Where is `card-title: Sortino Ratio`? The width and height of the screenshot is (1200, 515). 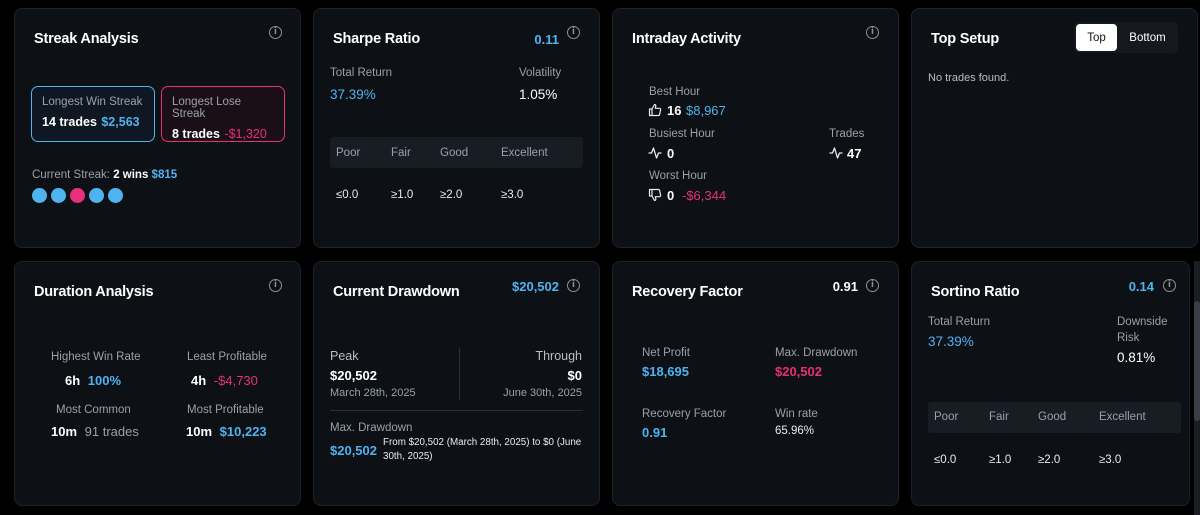 card-title: Sortino Ratio is located at coordinates (975, 292).